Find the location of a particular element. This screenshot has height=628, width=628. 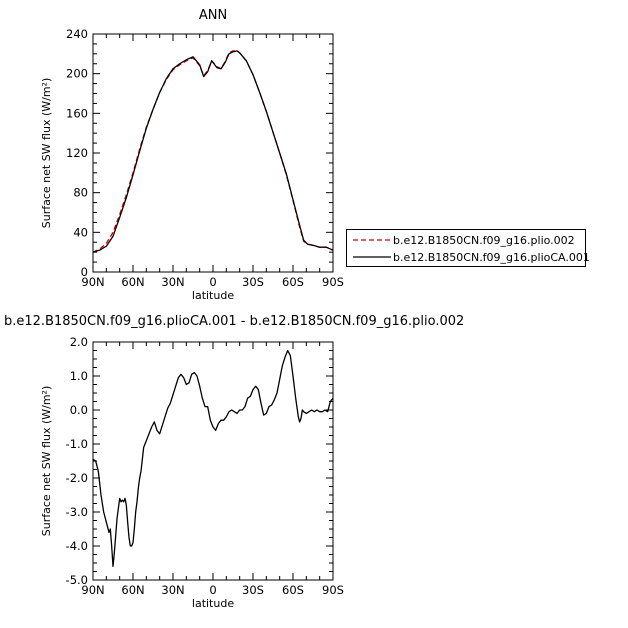

top-plot-frame is located at coordinates (213, 153).